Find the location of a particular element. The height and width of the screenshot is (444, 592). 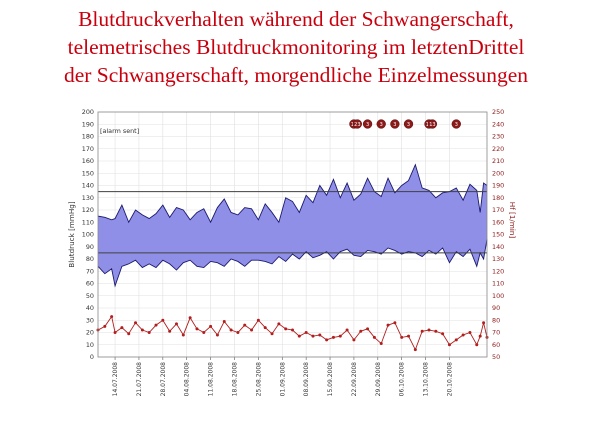

left-tick-label: 150 is located at coordinates (88, 173).